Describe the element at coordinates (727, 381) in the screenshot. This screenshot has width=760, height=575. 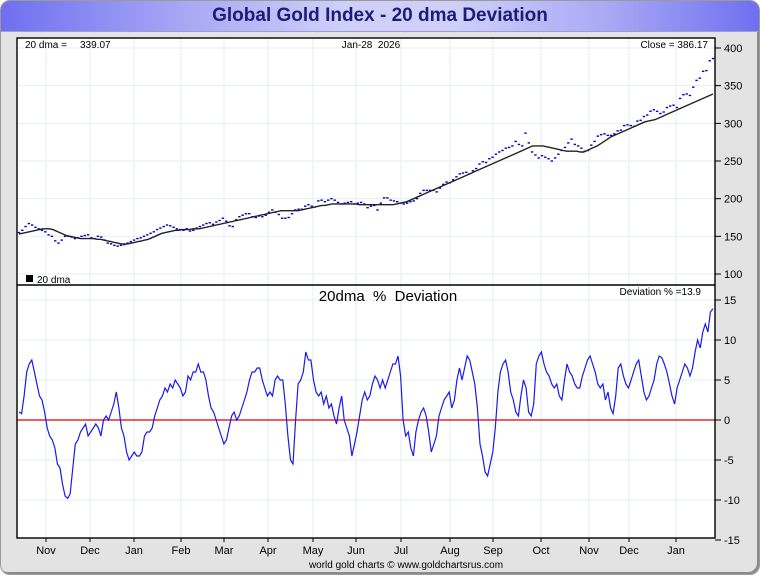
I see `y-tick-label: 5` at that location.